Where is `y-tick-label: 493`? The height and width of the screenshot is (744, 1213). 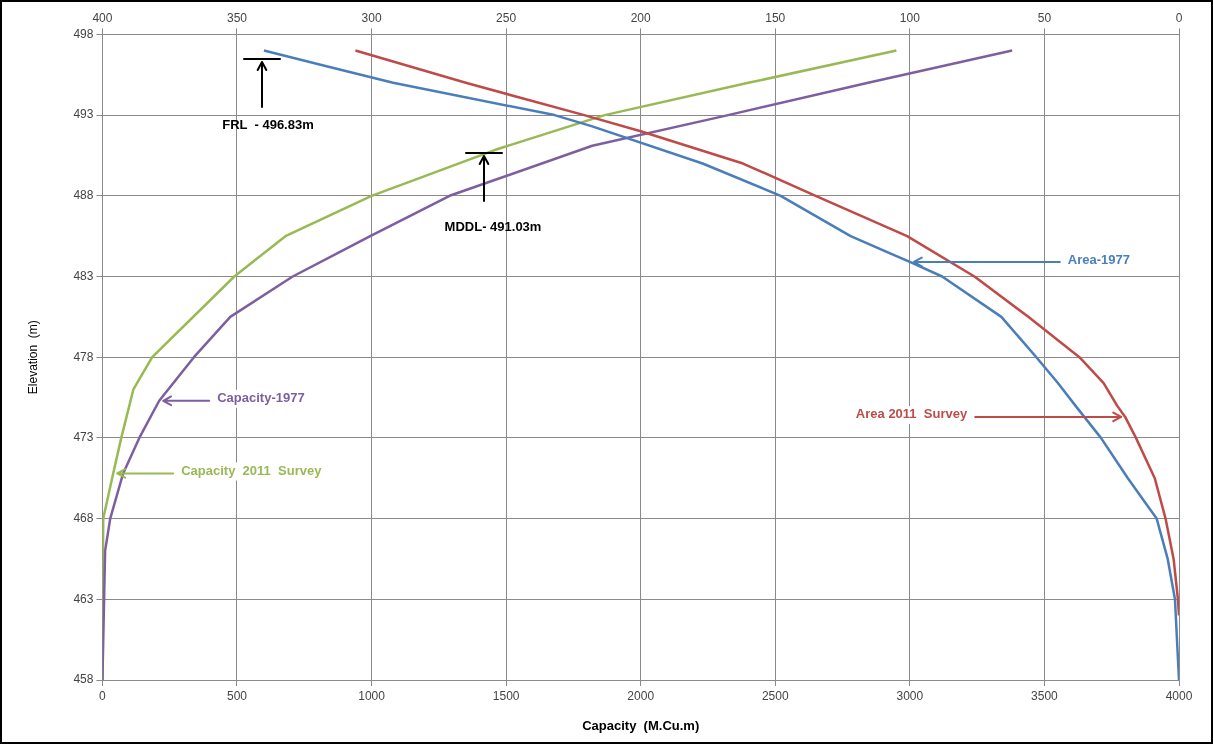 y-tick-label: 493 is located at coordinates (83, 114).